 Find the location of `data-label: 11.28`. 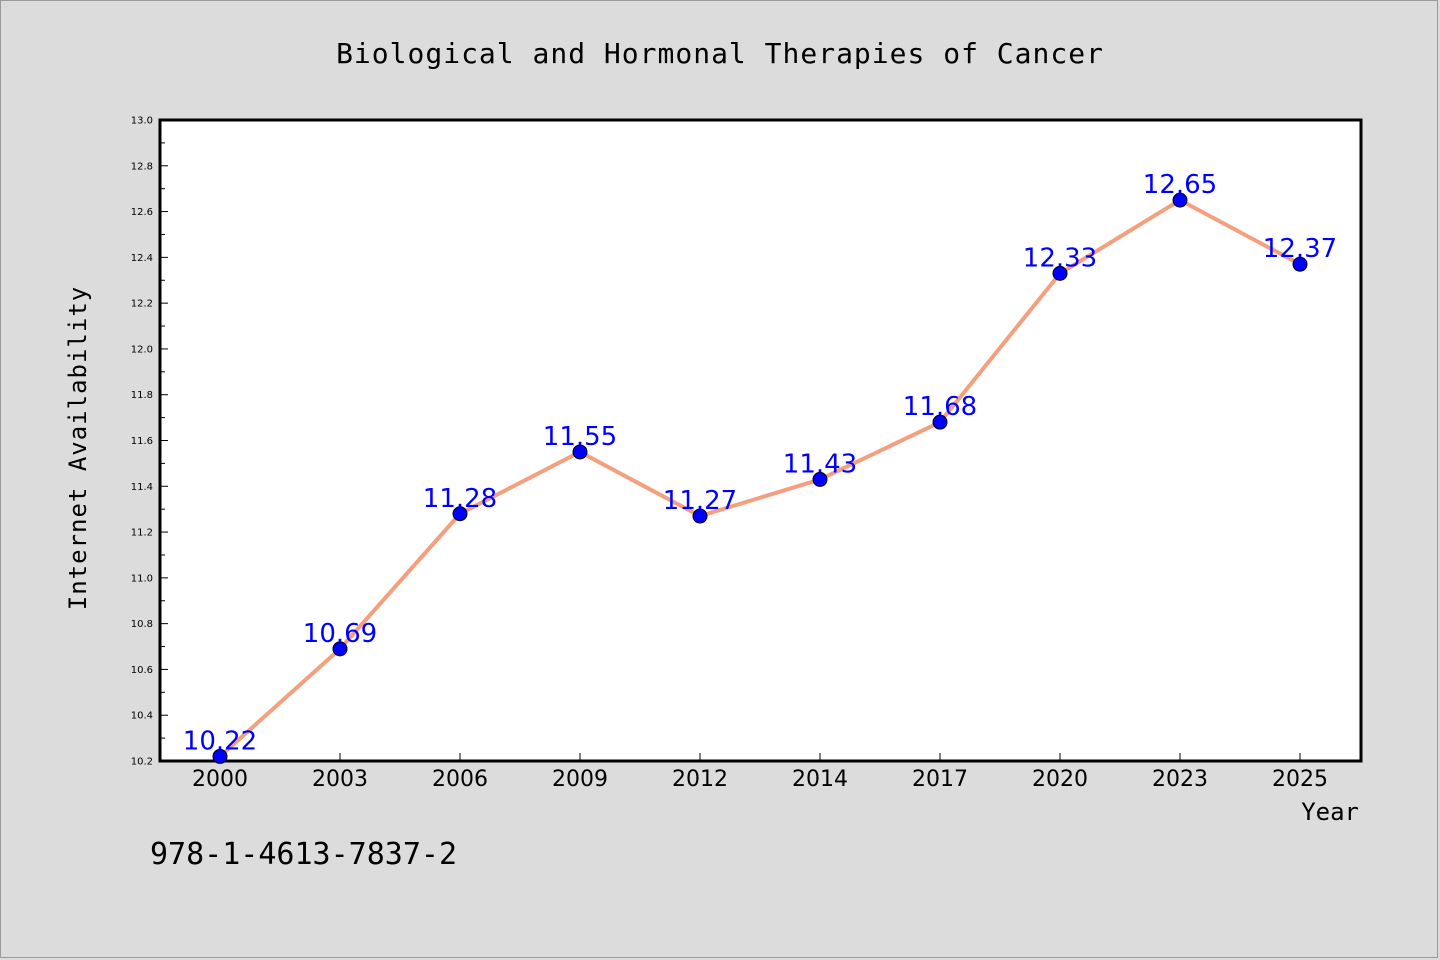

data-label: 11.28 is located at coordinates (460, 499).